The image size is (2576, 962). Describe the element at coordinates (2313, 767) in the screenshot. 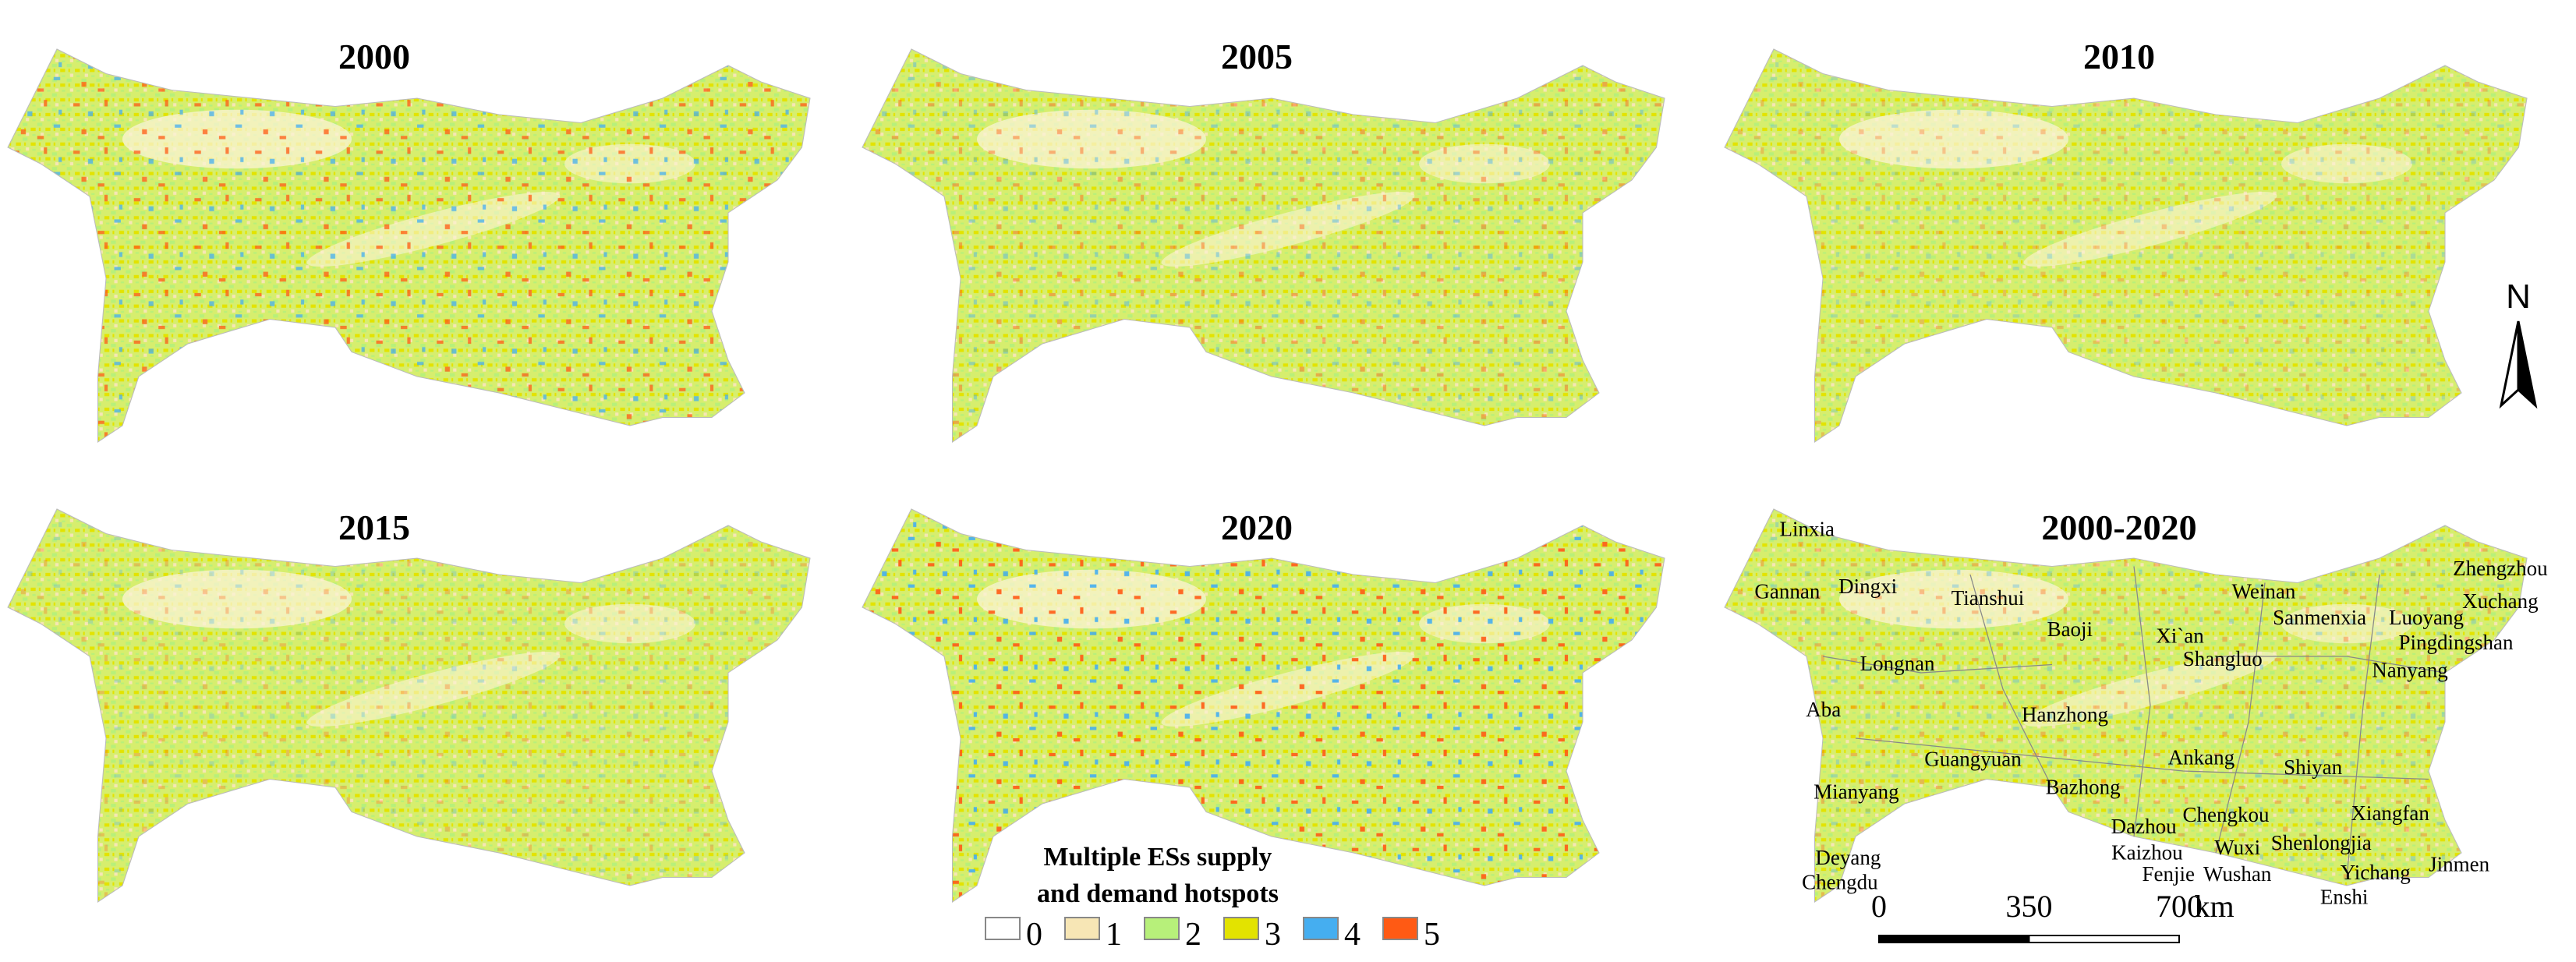

I see `city-label: Shiyan` at that location.